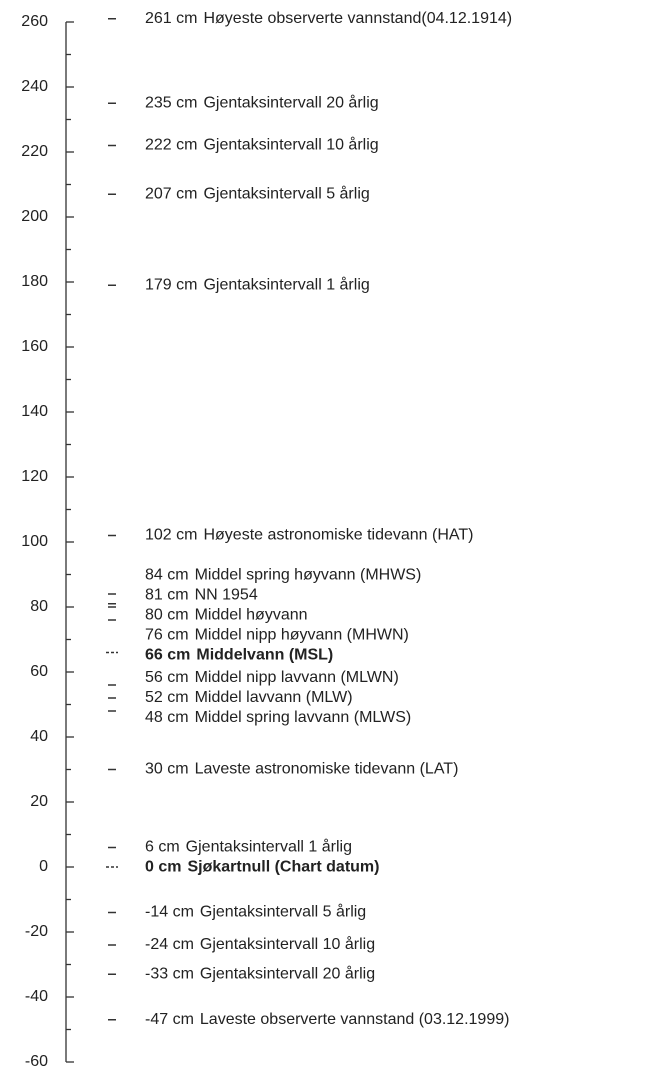  I want to click on level-value-label: -24 cm, so click(169, 944).